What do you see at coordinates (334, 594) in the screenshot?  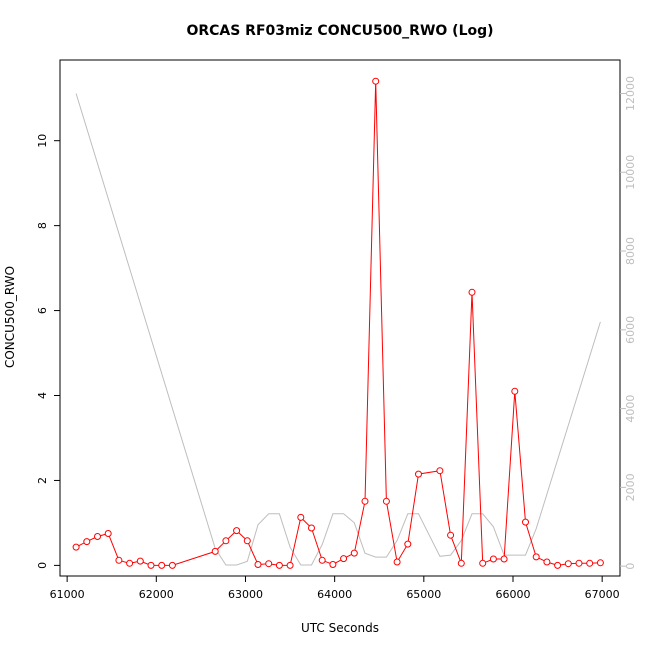 I see `x-tick-label: 64000` at bounding box center [334, 594].